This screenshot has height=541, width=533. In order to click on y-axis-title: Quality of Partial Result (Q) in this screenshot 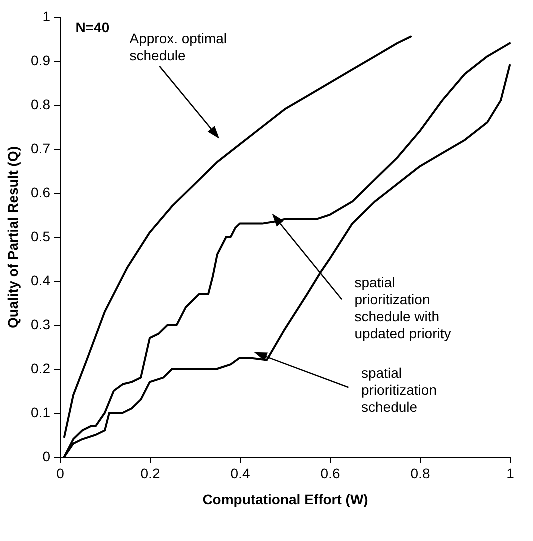, I will do `click(13, 237)`.